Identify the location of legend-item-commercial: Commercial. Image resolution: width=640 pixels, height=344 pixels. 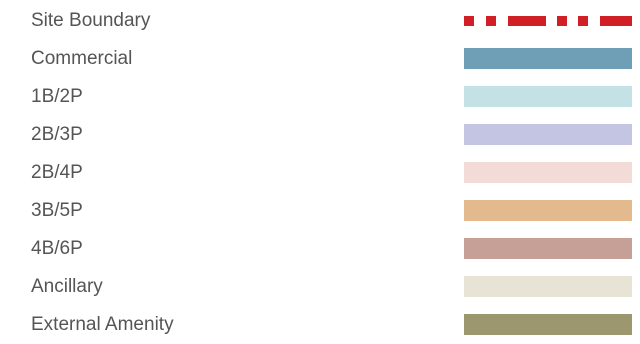
(320, 59).